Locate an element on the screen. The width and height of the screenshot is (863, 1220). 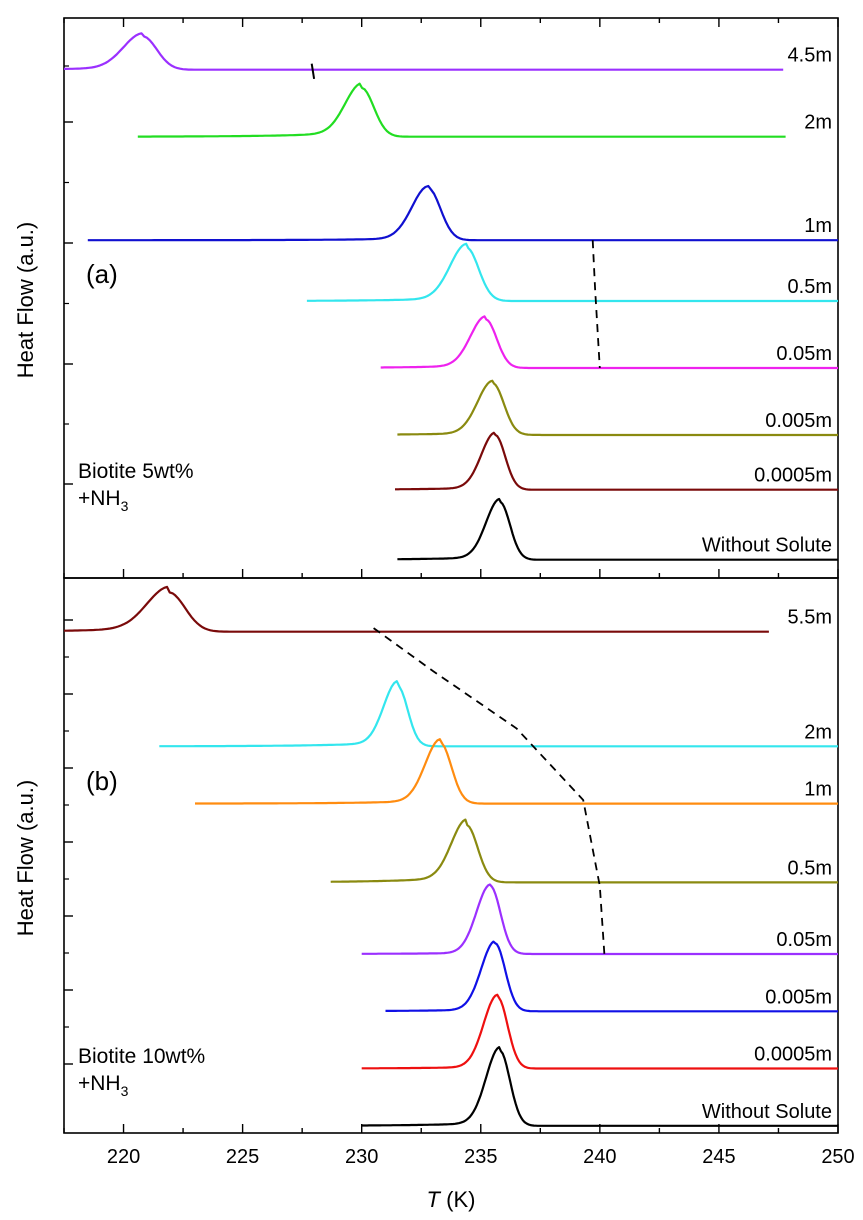
panel-a-sample-label: Biotite 5wt% is located at coordinates (136, 471).